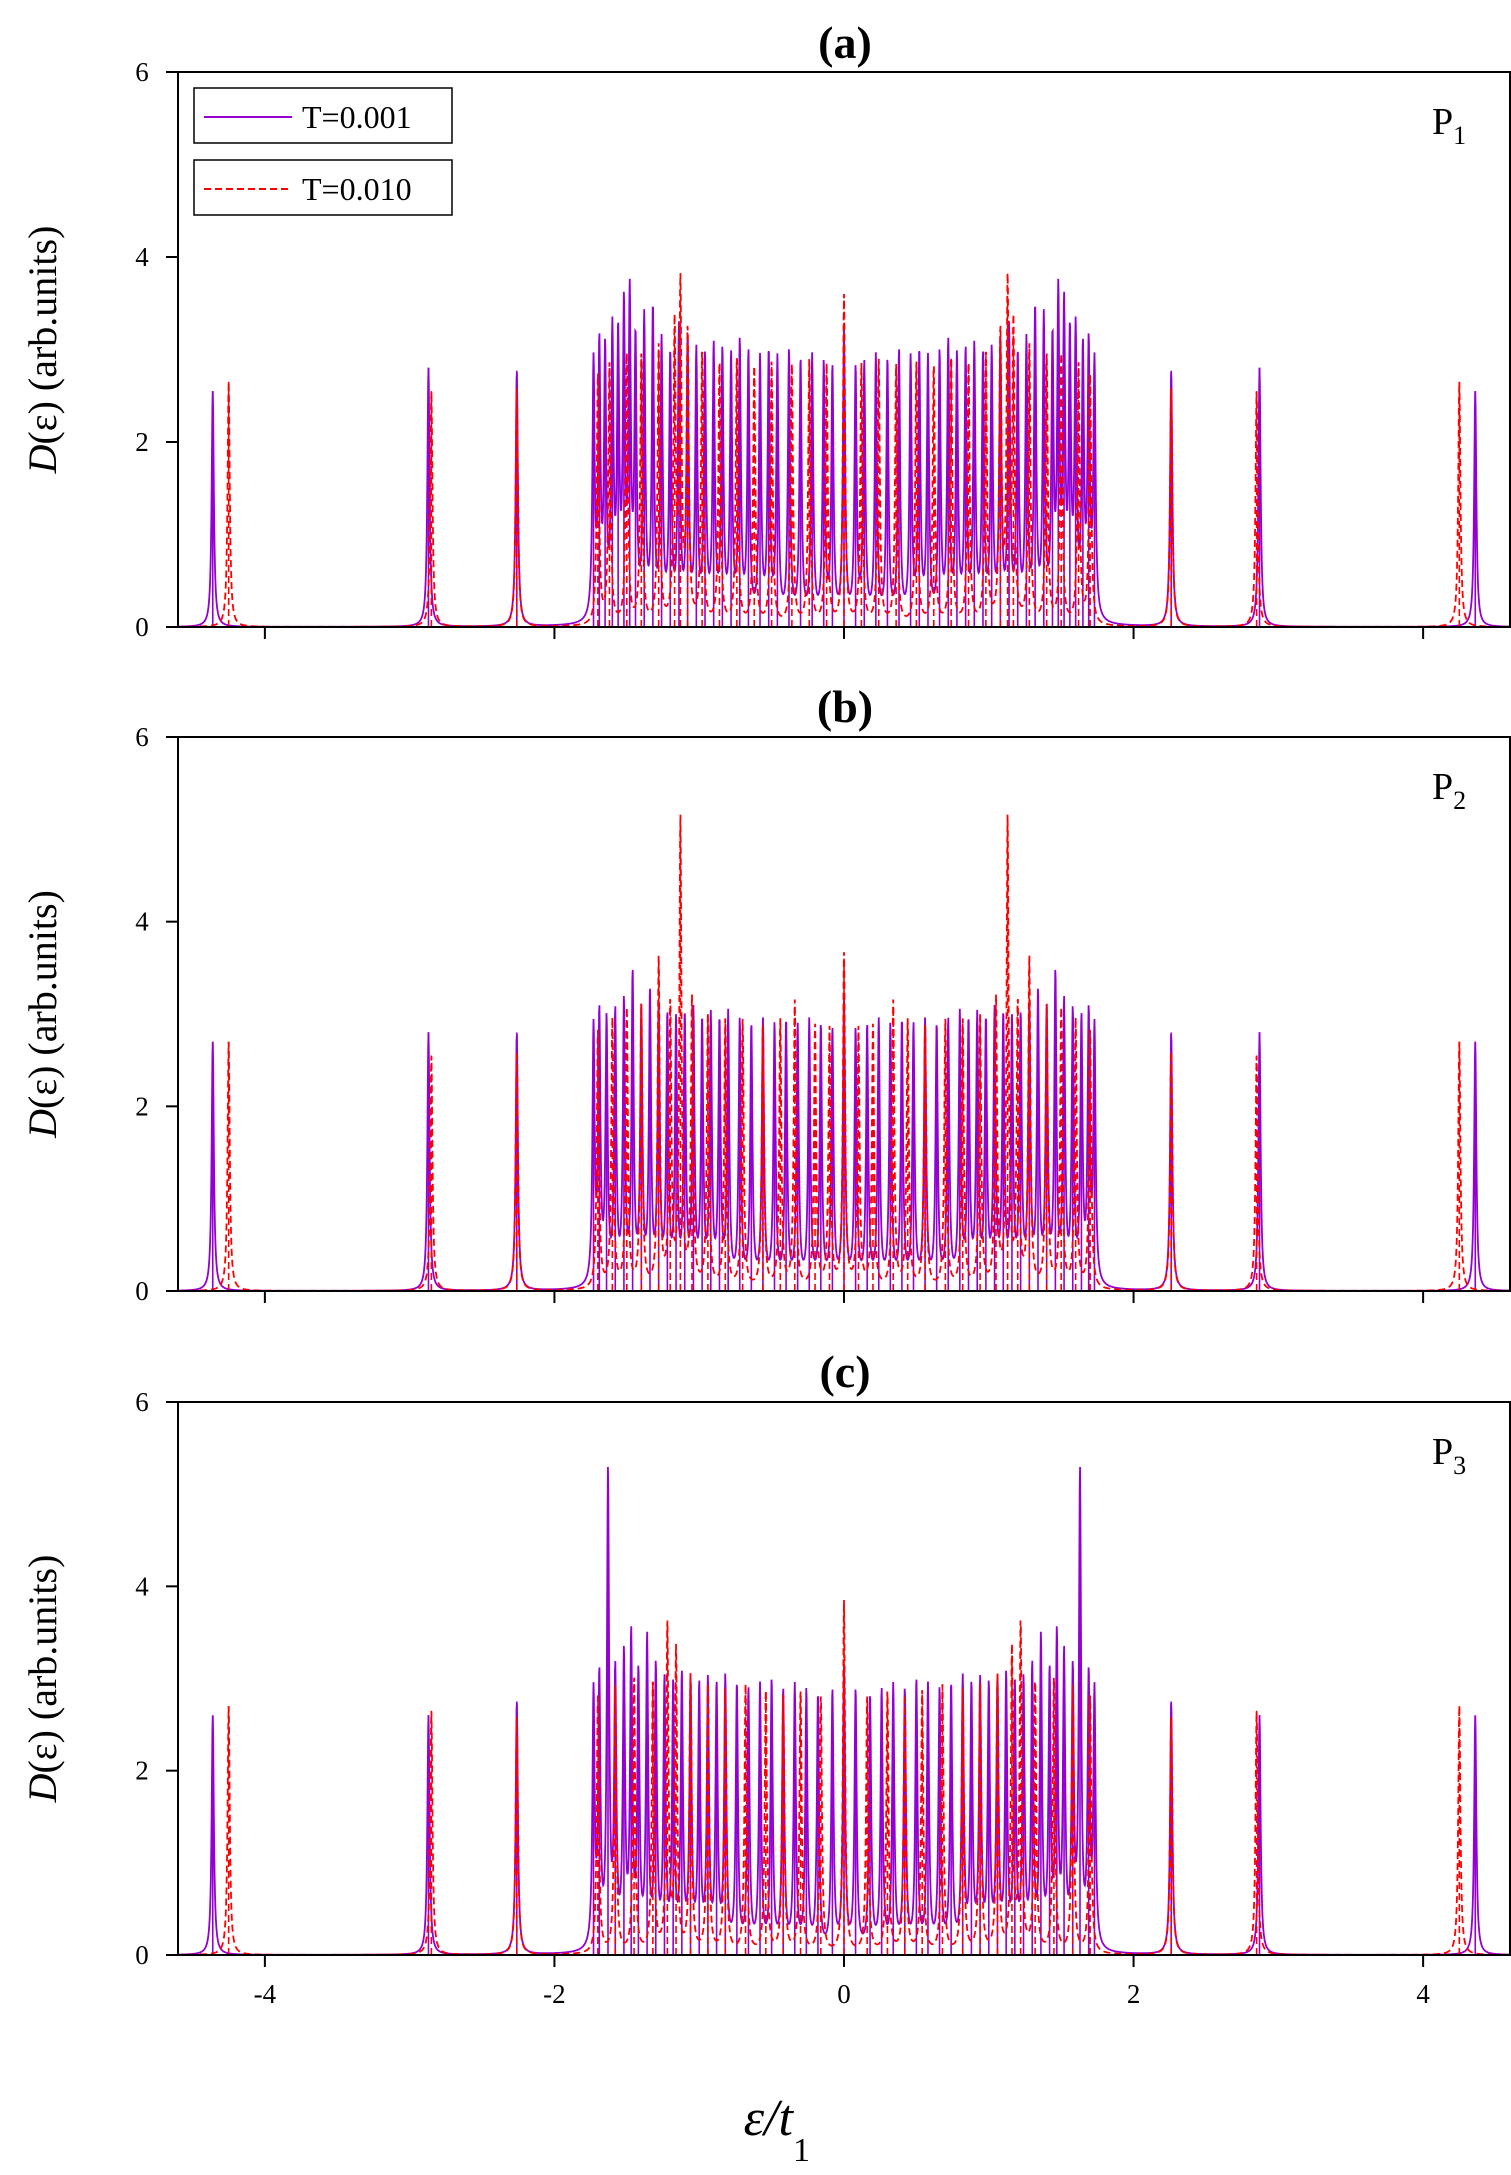 This screenshot has height=2175, width=1511. I want to click on legend: T=0.001 T=0.010, so click(323, 151).